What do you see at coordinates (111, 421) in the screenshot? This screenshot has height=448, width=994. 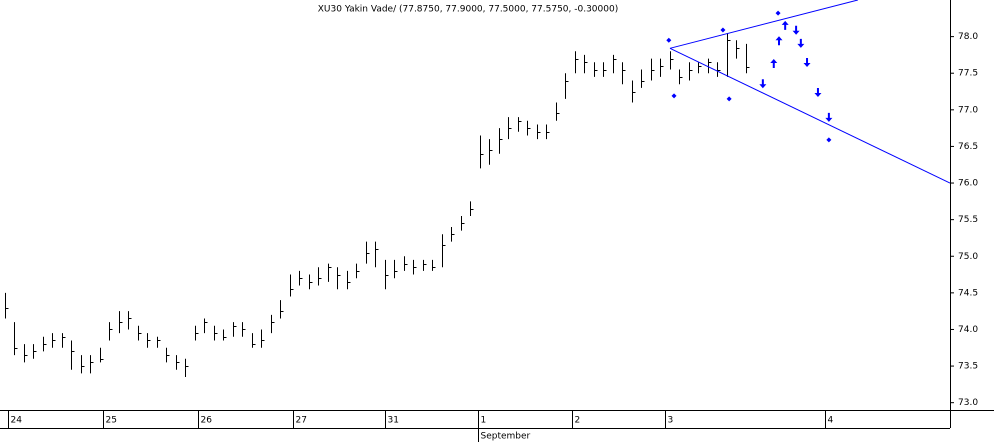 I see `x-tick-label: 25` at bounding box center [111, 421].